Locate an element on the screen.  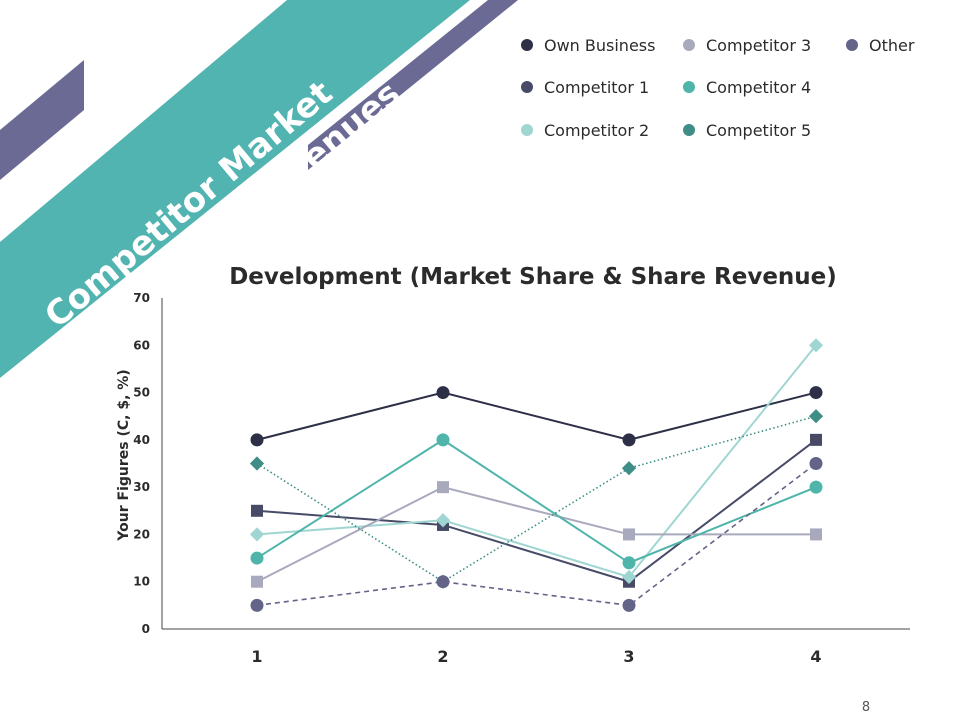
x-axis-ticks: 1 2 3 4 is located at coordinates (536, 656).